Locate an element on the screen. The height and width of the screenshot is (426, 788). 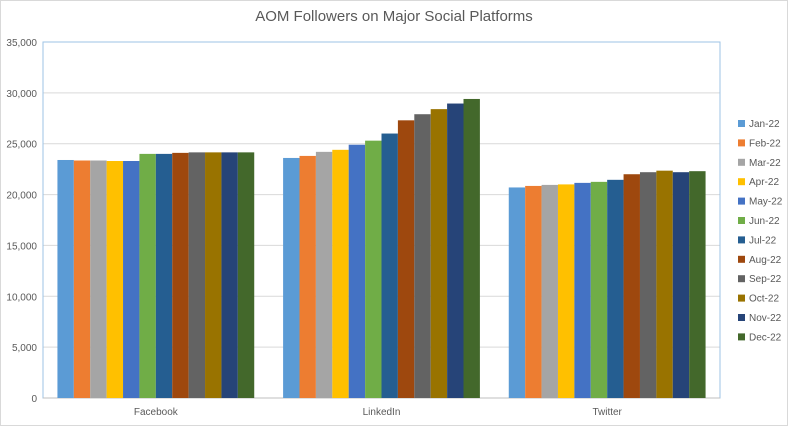
legend-label: May-22 is located at coordinates (766, 202).